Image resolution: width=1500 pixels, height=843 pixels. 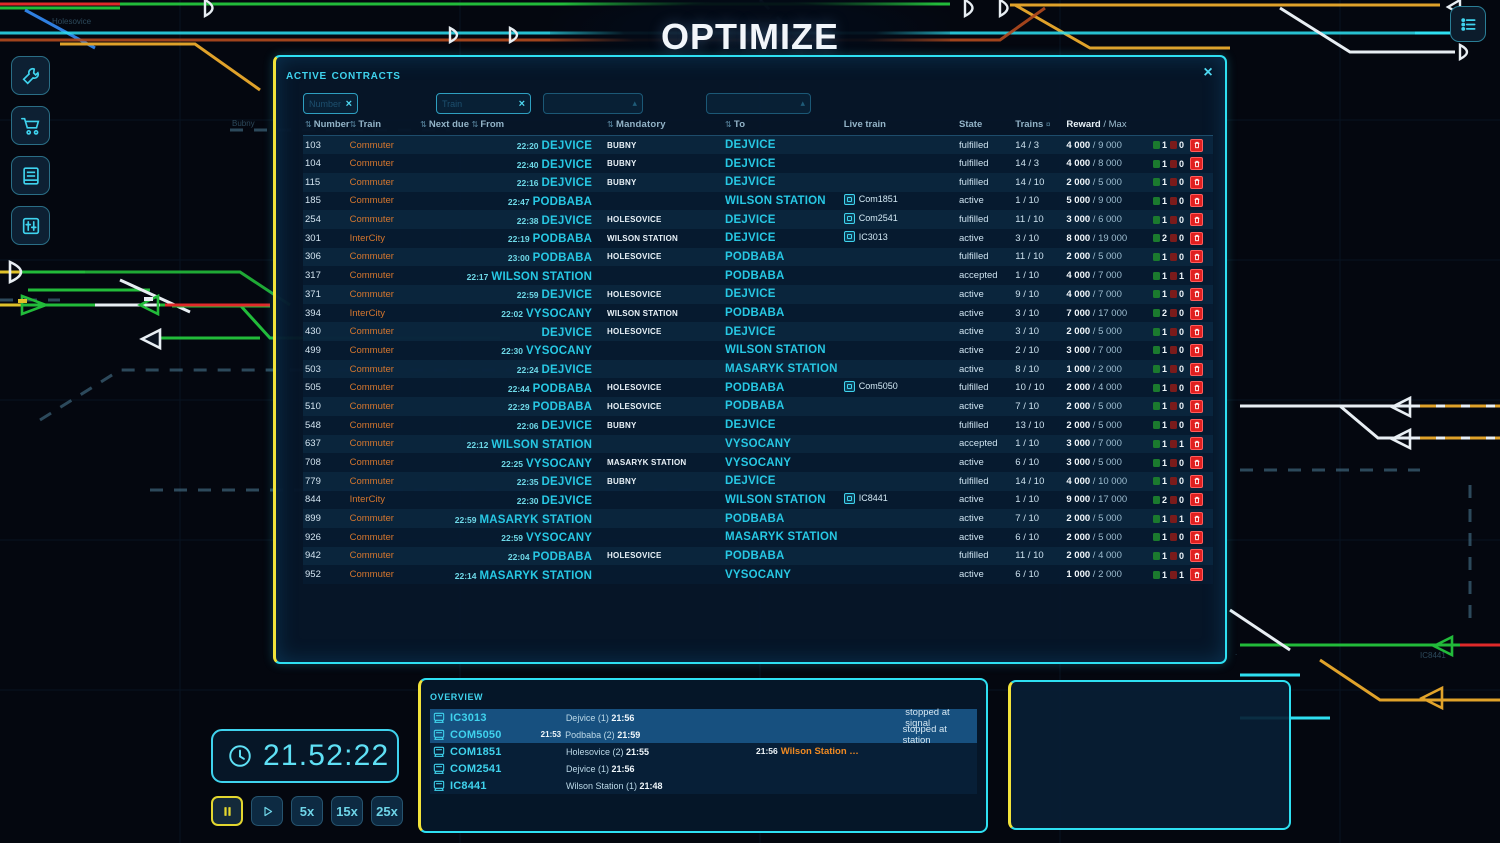 I want to click on play-button, so click(x=267, y=811).